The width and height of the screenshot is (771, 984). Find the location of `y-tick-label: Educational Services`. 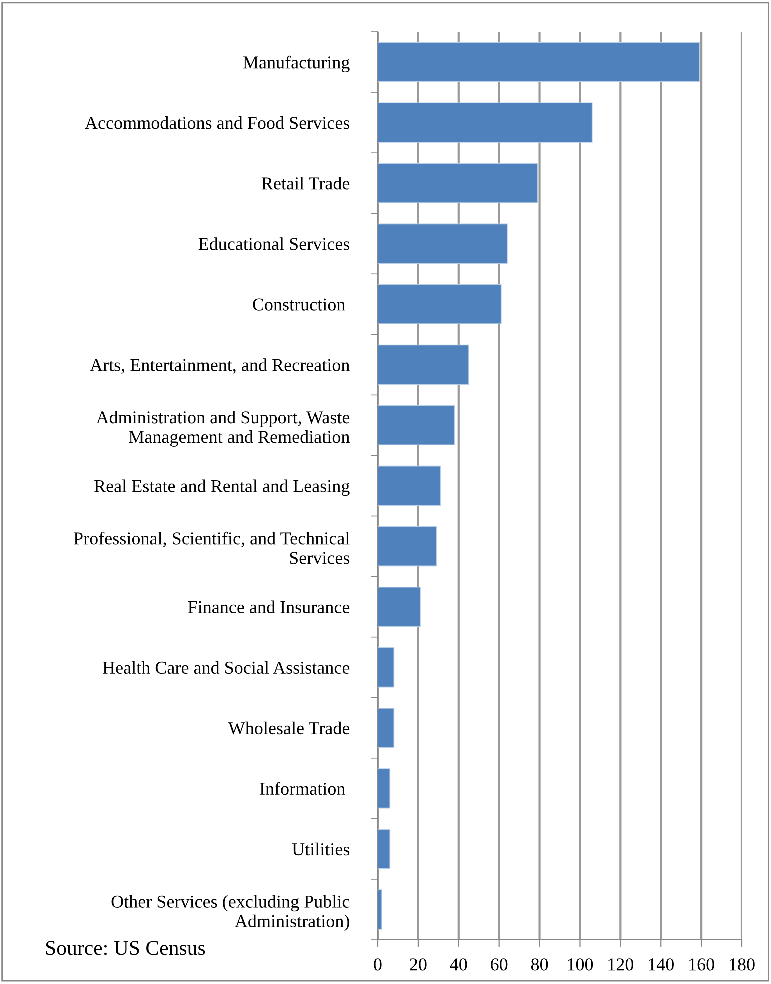

y-tick-label: Educational Services is located at coordinates (274, 244).